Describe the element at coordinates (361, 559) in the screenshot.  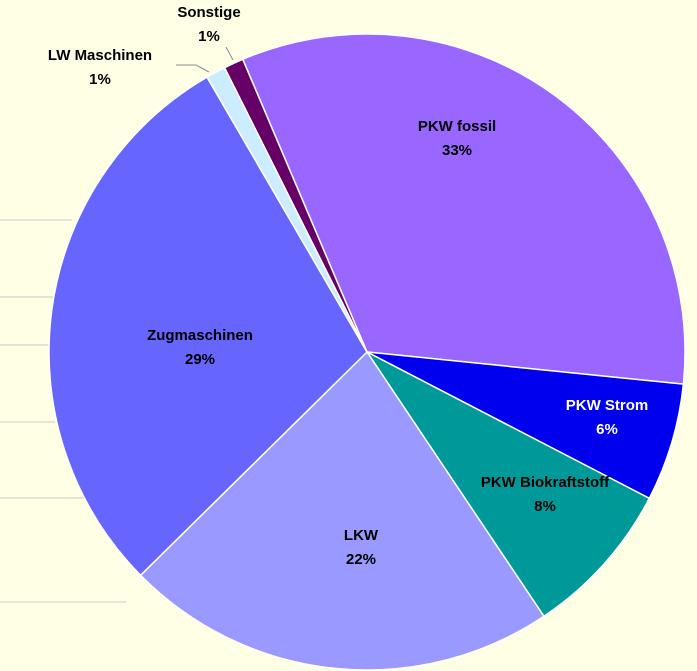
I see `slice-value-label: 22%` at that location.